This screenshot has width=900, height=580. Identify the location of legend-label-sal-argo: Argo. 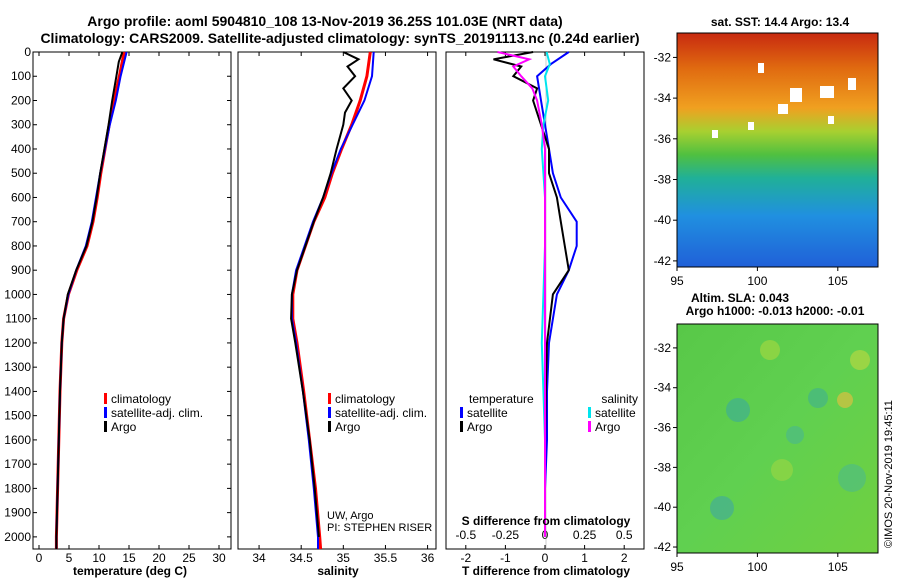
(608, 427).